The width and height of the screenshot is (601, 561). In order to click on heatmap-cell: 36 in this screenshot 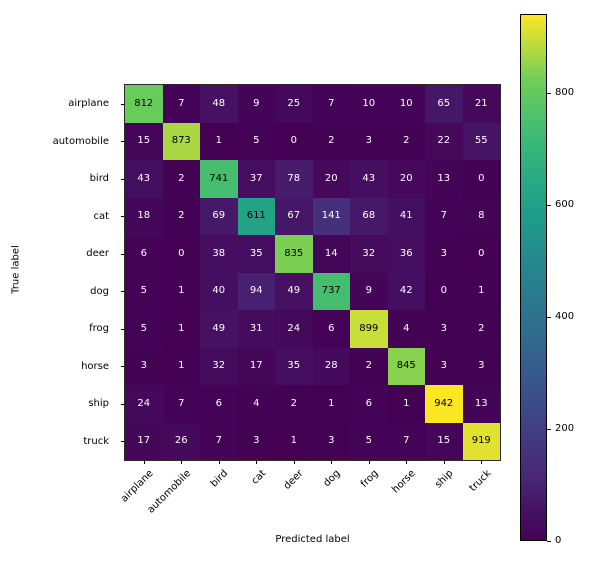, I will do `click(406, 254)`.